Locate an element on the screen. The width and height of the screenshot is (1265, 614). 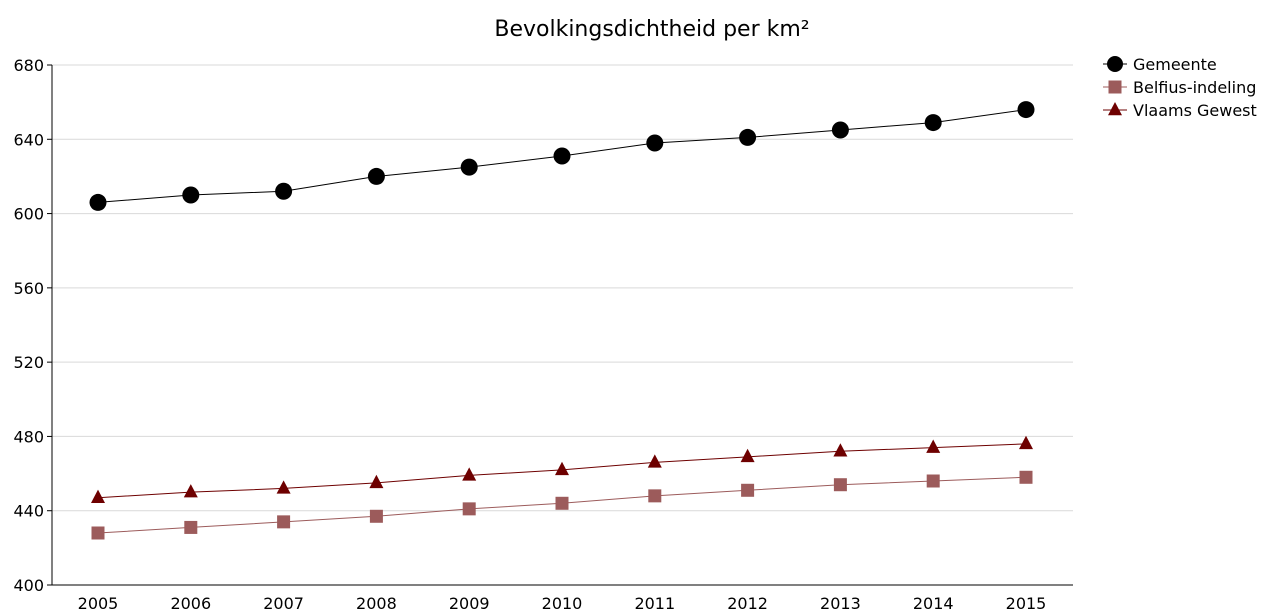
legend: Gemeente Belfius-indeling Vlaams Gewest is located at coordinates (1180, 87).